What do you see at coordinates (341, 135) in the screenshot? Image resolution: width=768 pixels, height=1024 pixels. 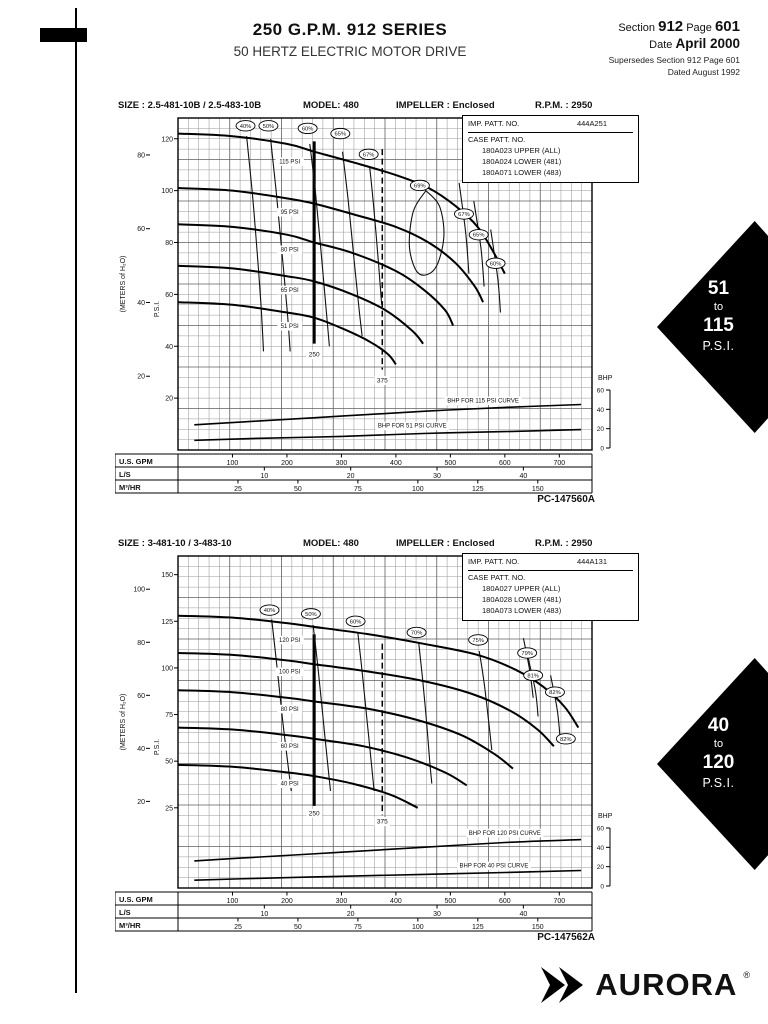 I see `svg-text: 65%` at bounding box center [341, 135].